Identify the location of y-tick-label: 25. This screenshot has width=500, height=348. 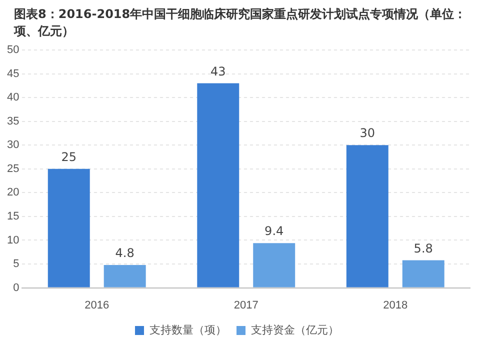
(13, 168).